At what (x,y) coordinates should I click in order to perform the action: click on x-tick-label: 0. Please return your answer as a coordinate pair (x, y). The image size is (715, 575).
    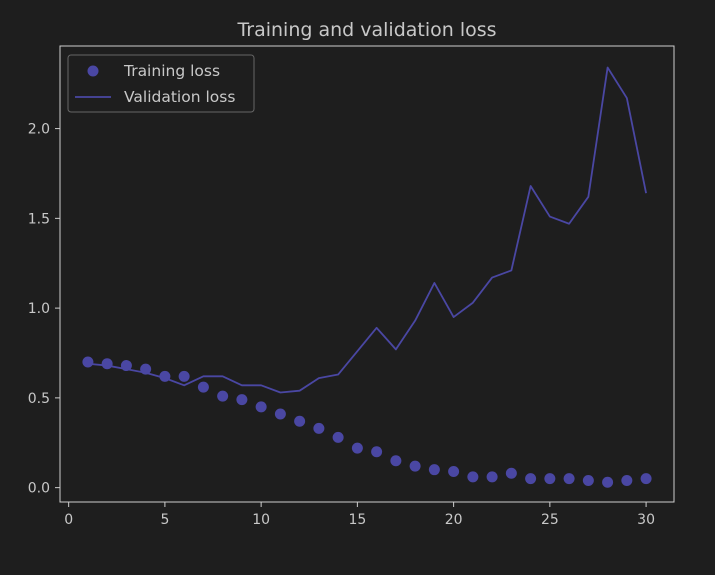
    Looking at the image, I should click on (68, 520).